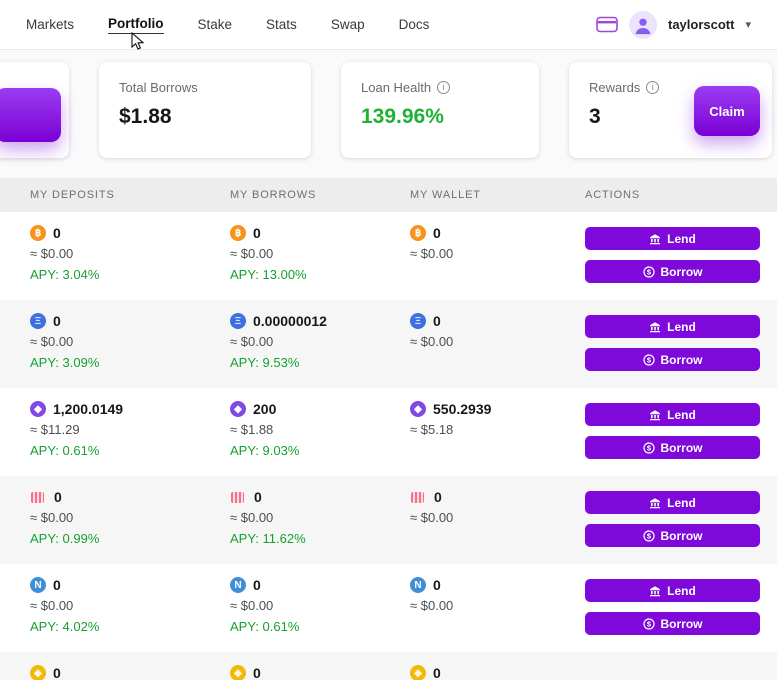 The height and width of the screenshot is (680, 777). I want to click on wallet-amount-line: ◆ 0, so click(497, 672).